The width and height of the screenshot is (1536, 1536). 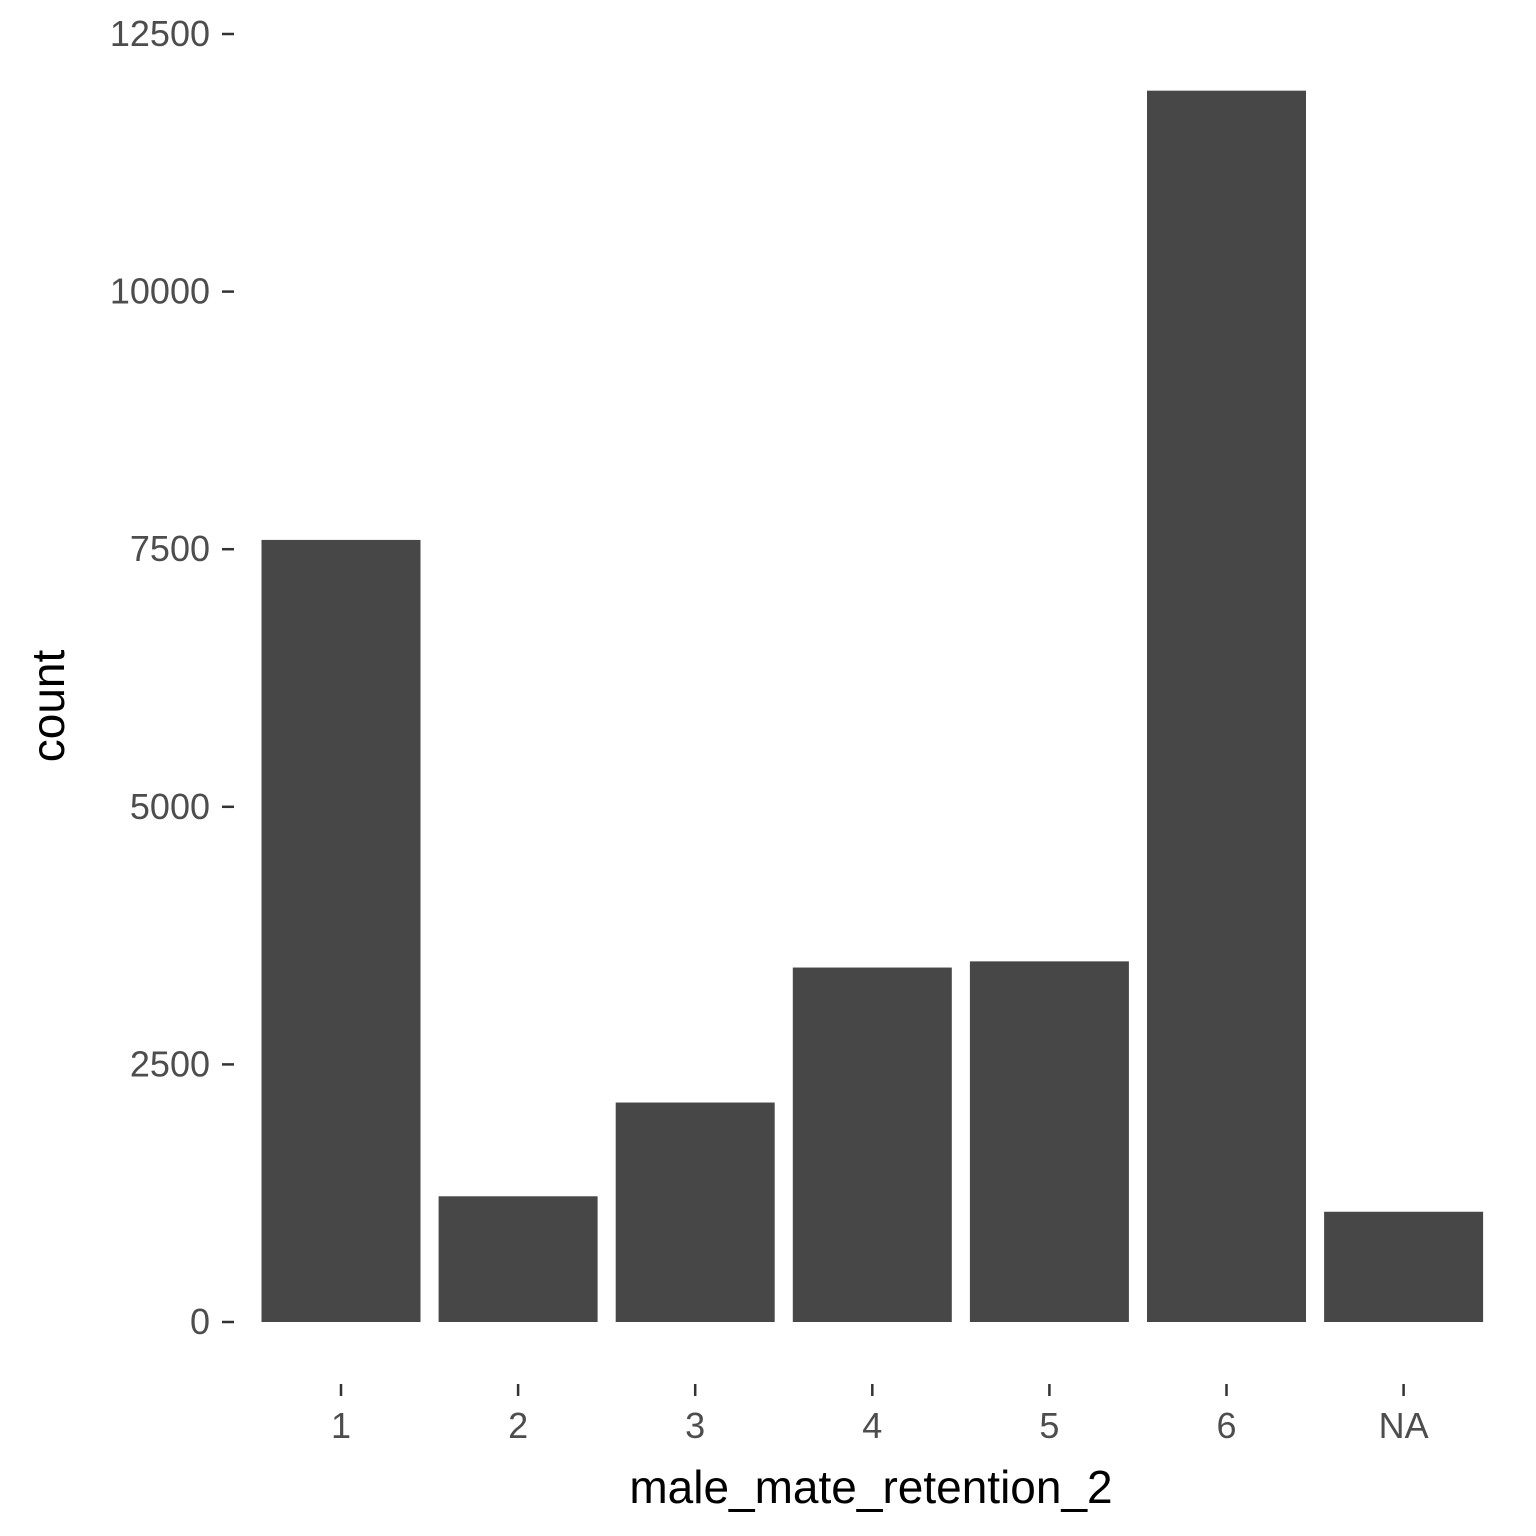 I want to click on x-tick-label: 5, so click(x=1049, y=1425).